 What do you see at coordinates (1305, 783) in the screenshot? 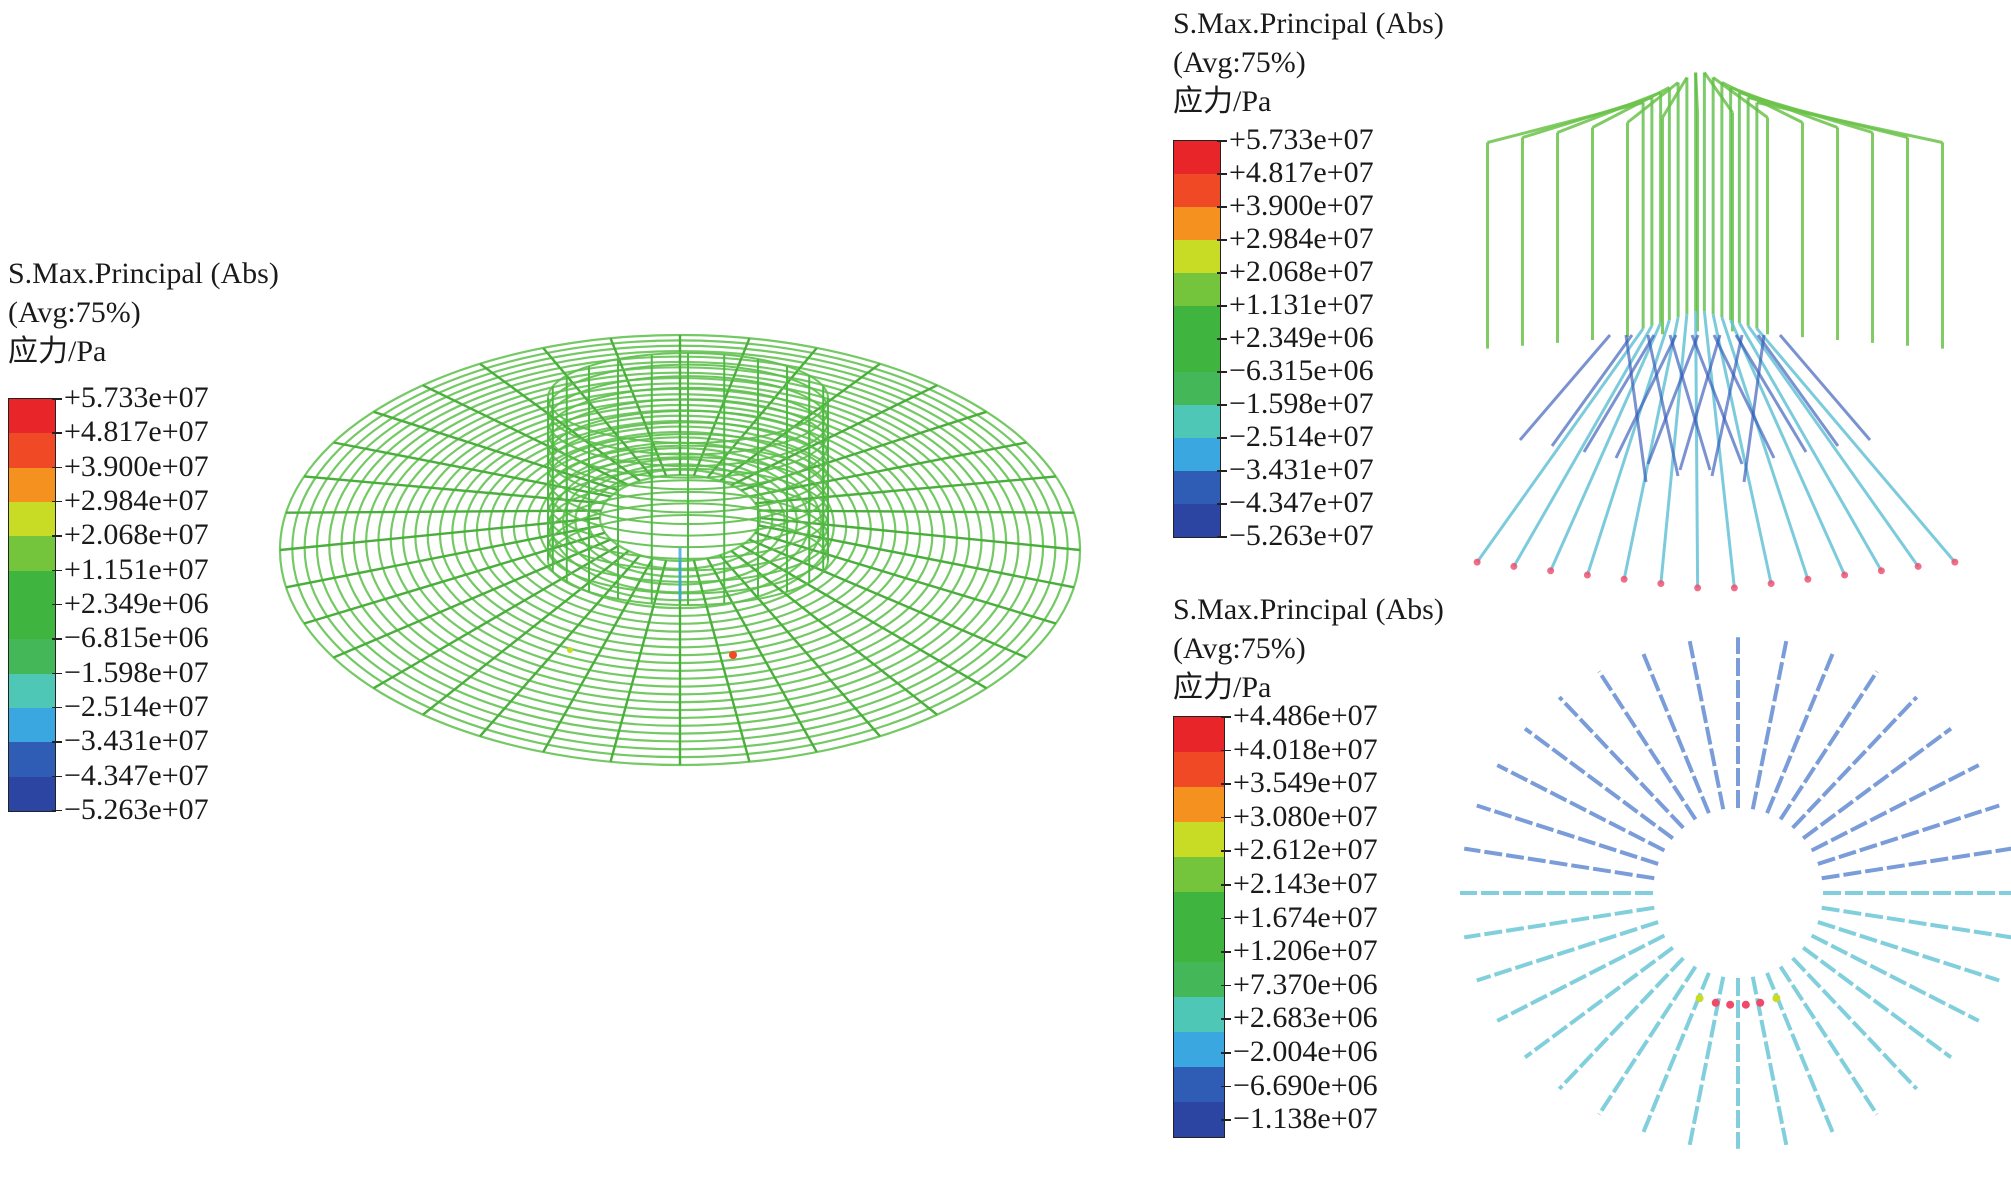
I see `legend-value: +3.549e+07` at bounding box center [1305, 783].